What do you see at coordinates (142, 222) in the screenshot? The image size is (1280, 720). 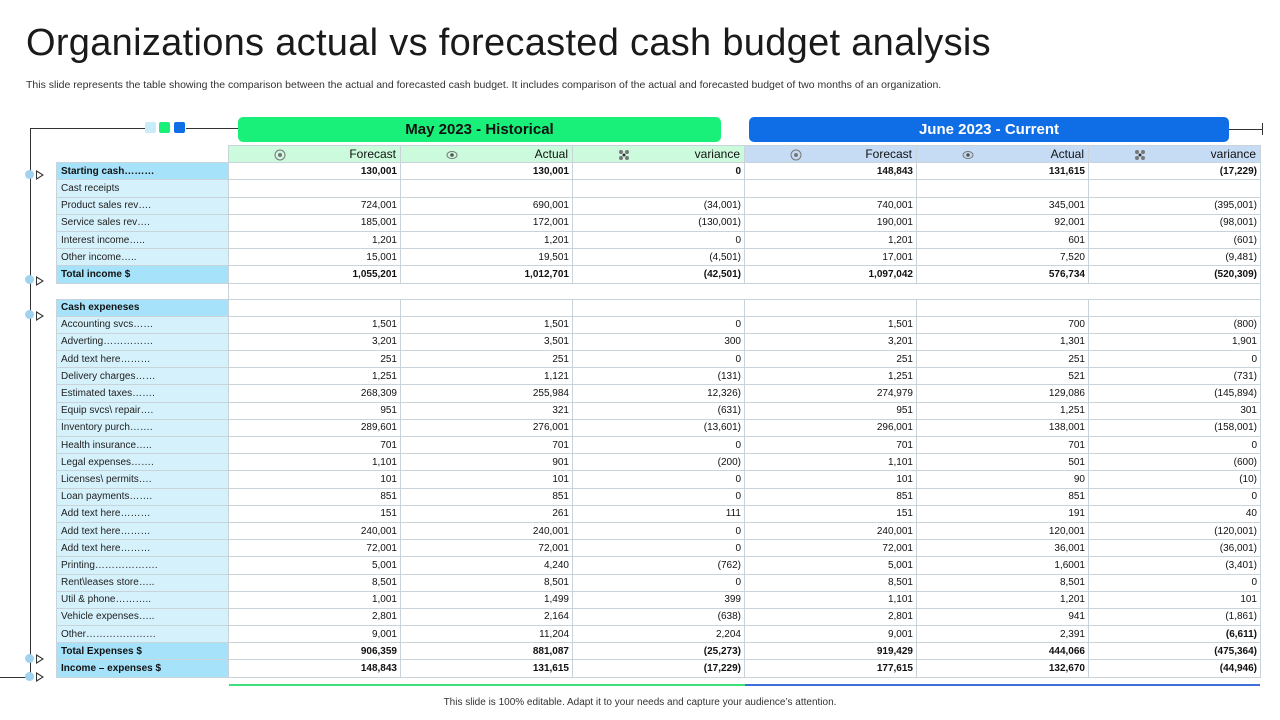 I see `row-label: Service sales rev….` at bounding box center [142, 222].